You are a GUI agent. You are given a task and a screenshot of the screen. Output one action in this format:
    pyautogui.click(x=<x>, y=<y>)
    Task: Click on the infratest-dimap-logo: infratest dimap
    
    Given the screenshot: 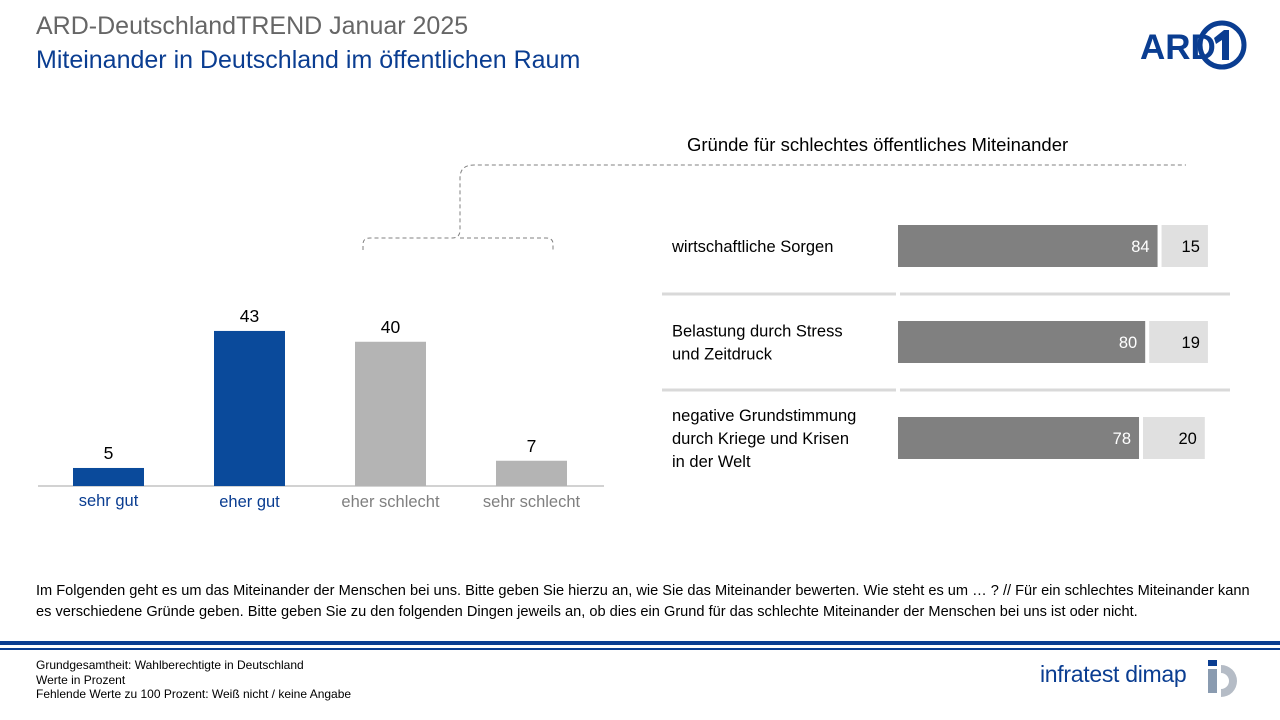 What is the action you would take?
    pyautogui.click(x=1145, y=678)
    